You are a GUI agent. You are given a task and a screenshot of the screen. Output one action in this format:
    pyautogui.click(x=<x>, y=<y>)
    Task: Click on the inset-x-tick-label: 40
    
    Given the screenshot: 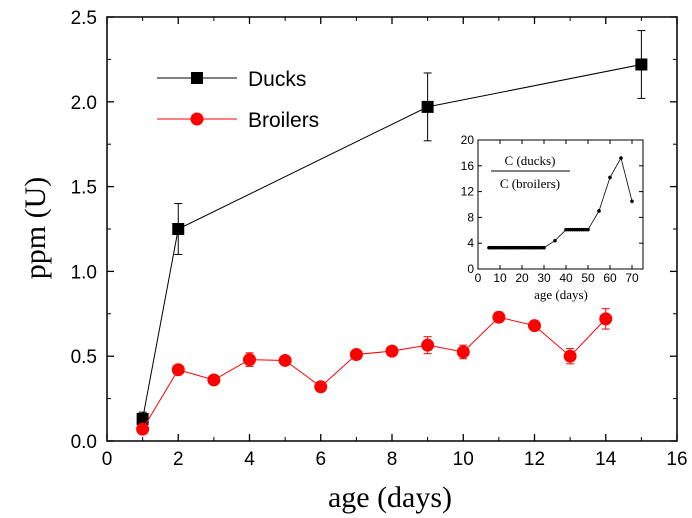 What is the action you would take?
    pyautogui.click(x=566, y=278)
    